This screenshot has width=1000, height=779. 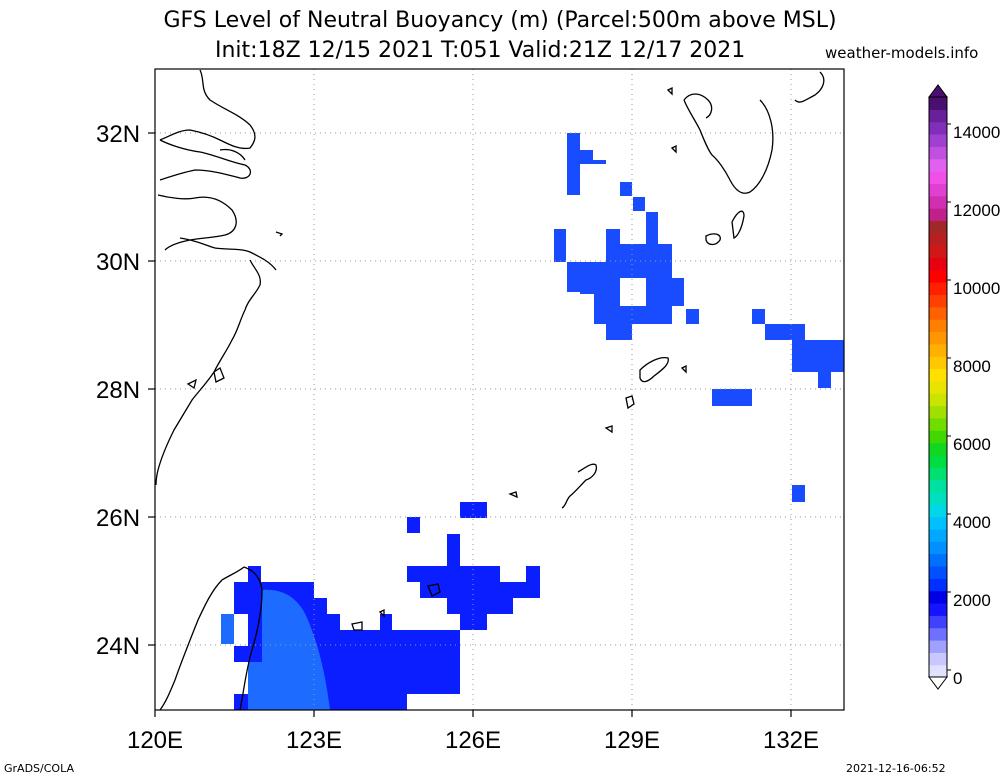 I want to click on lon-label-120e: 120E, so click(x=155, y=740).